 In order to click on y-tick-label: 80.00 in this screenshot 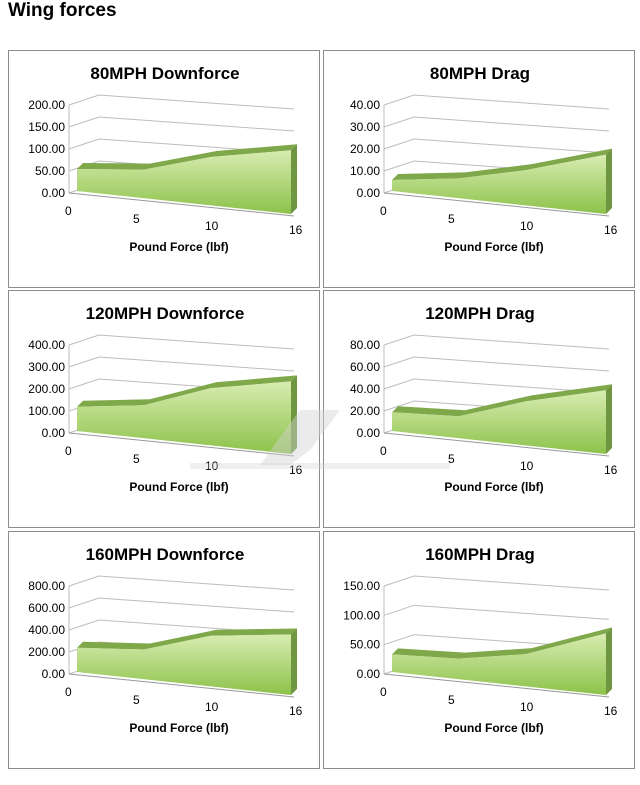, I will do `click(365, 345)`.